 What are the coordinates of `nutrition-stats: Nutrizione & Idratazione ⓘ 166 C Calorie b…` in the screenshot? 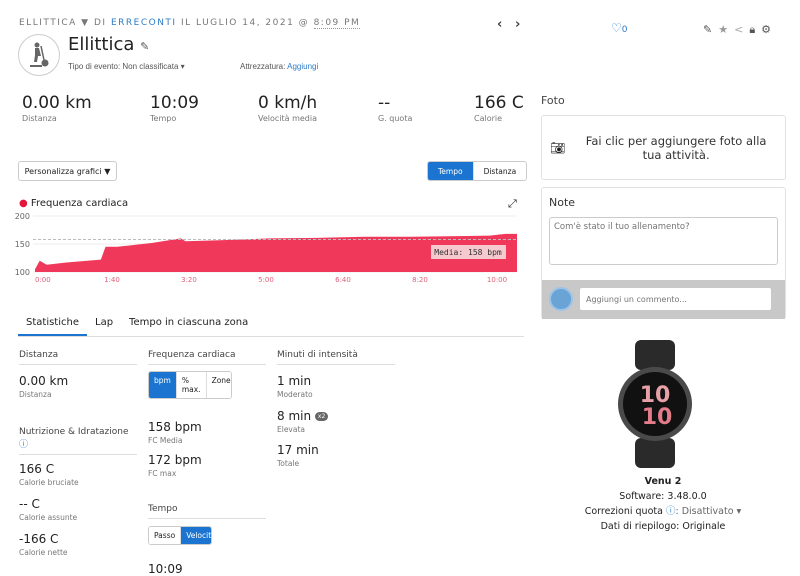 It's located at (78, 492).